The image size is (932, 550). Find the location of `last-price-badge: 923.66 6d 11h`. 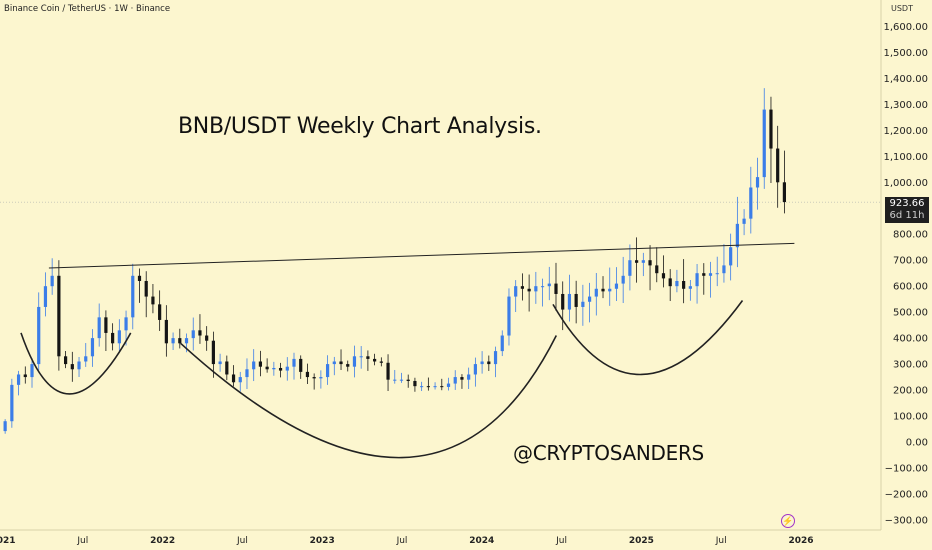

last-price-badge: 923.66 6d 11h is located at coordinates (907, 210).